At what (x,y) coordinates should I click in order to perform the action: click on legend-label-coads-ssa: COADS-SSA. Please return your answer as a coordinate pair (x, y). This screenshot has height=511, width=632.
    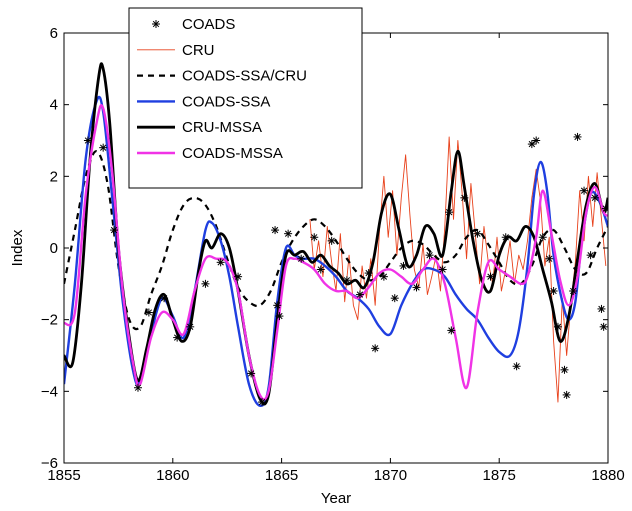
    Looking at the image, I should click on (226, 101).